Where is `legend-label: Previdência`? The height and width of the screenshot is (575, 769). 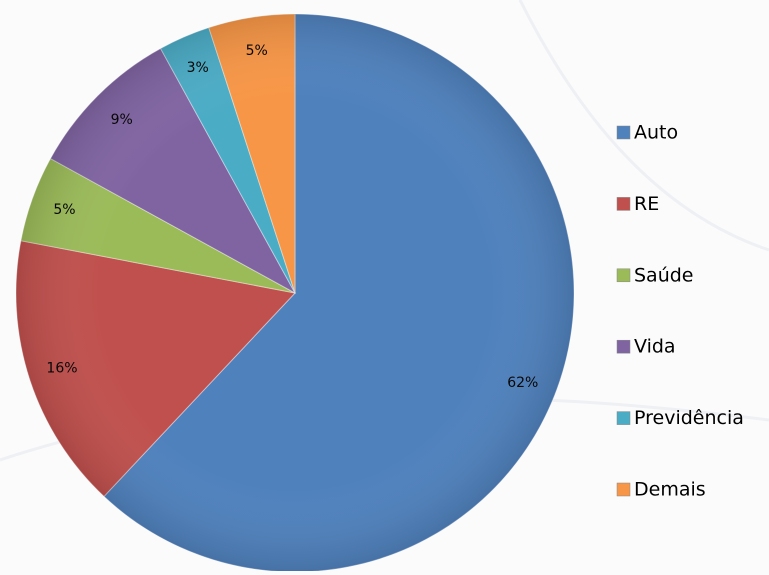
legend-label: Previdência is located at coordinates (689, 418).